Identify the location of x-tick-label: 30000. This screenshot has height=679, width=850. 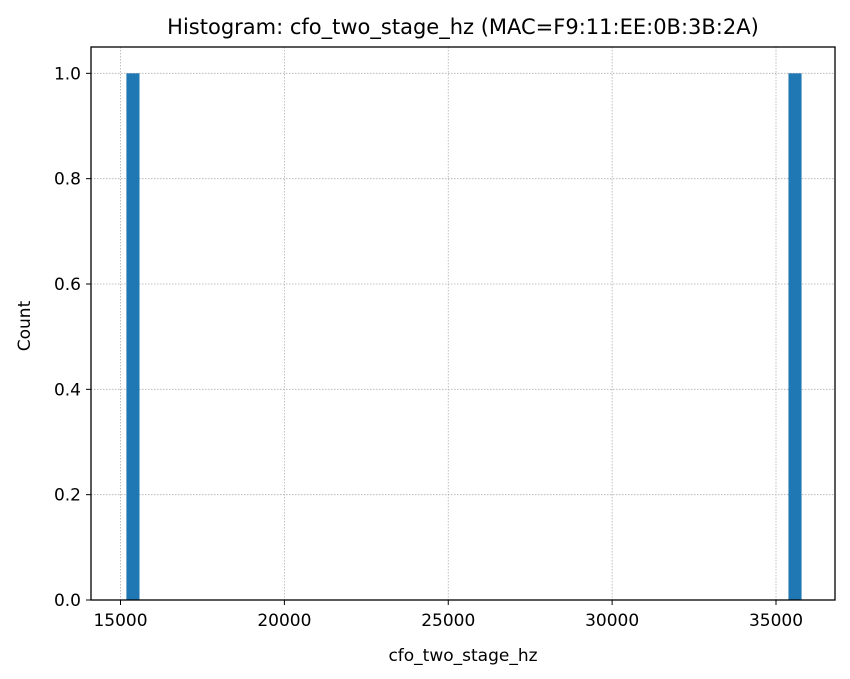
(612, 621).